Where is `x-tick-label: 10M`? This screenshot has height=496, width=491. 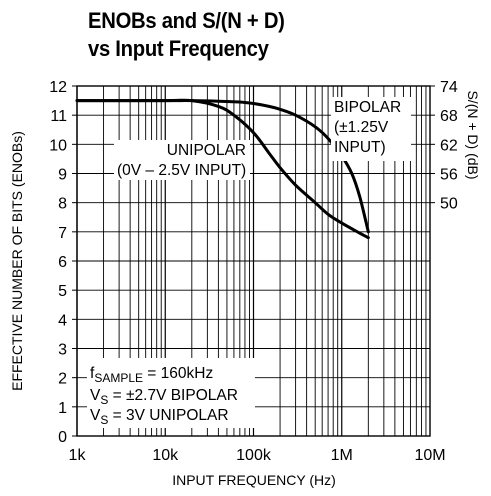
x-tick-label: 10M is located at coordinates (429, 455).